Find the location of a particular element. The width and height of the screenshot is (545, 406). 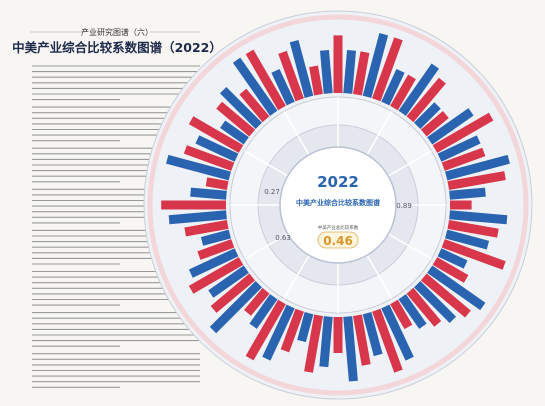

center-year: 2022 is located at coordinates (338, 182).